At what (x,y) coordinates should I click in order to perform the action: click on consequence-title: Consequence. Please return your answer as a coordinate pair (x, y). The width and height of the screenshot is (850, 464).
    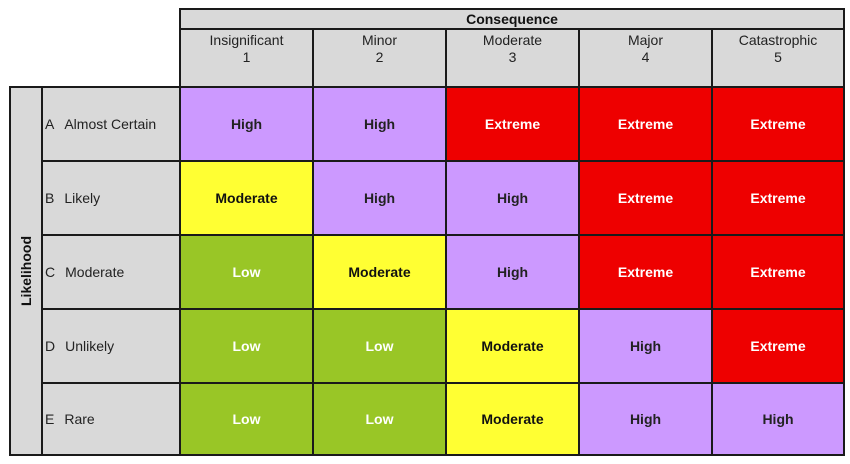
    Looking at the image, I should click on (512, 19).